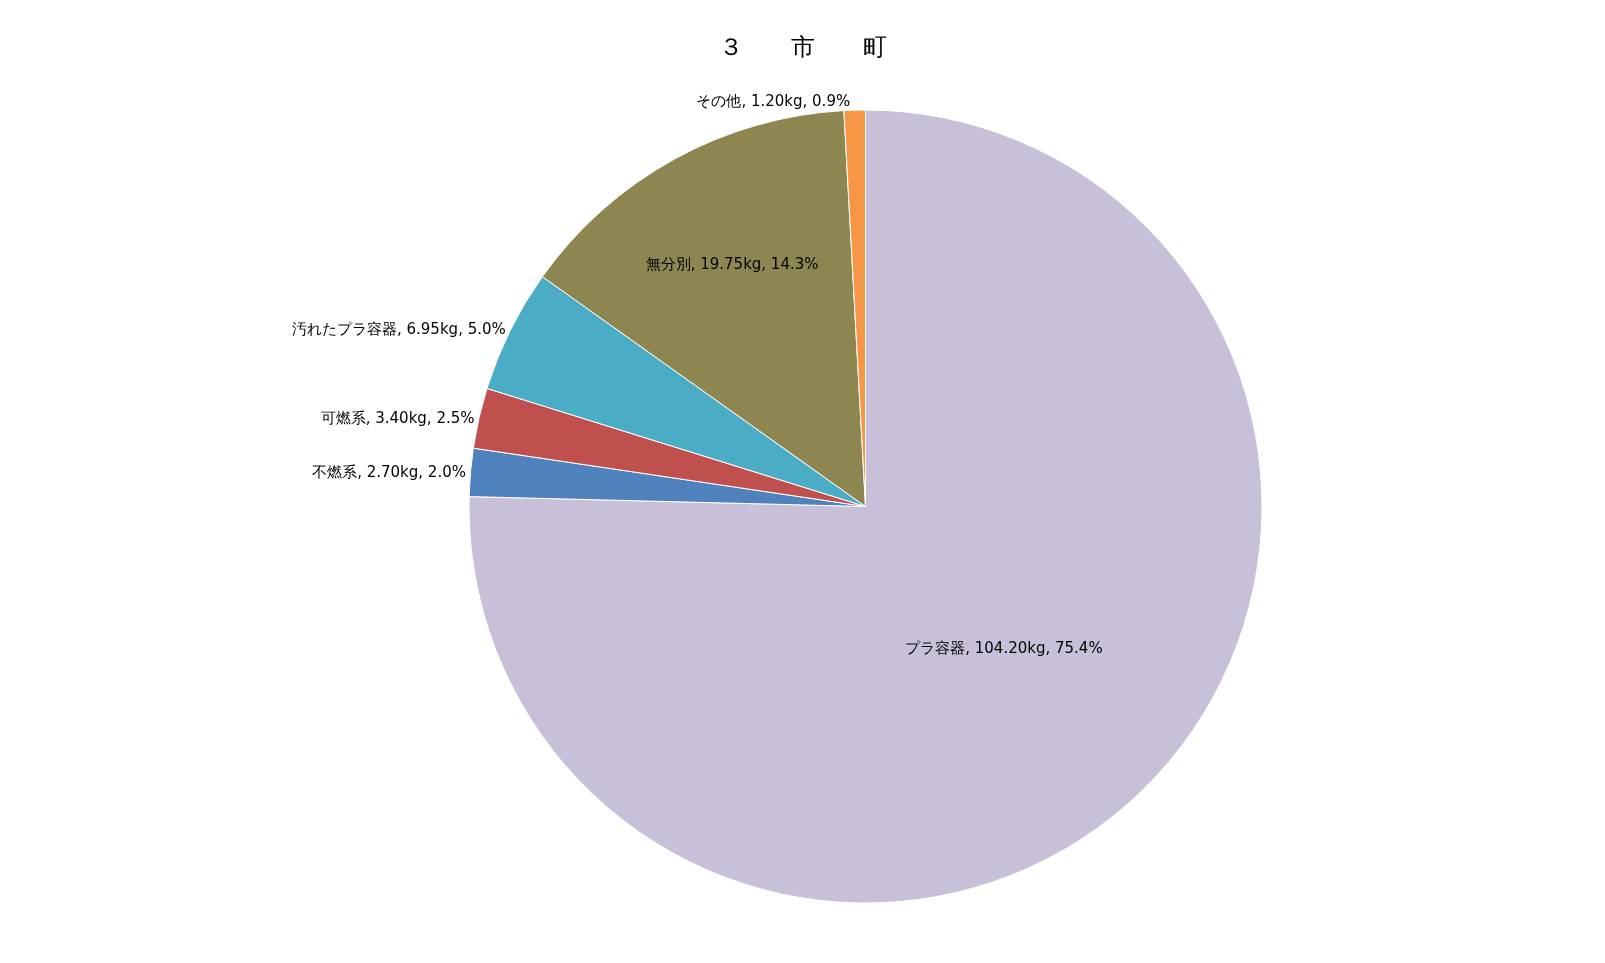 The width and height of the screenshot is (1605, 963). Describe the element at coordinates (732, 264) in the screenshot. I see `slice-label: 無分別, 19.75kg, 14.3%` at that location.